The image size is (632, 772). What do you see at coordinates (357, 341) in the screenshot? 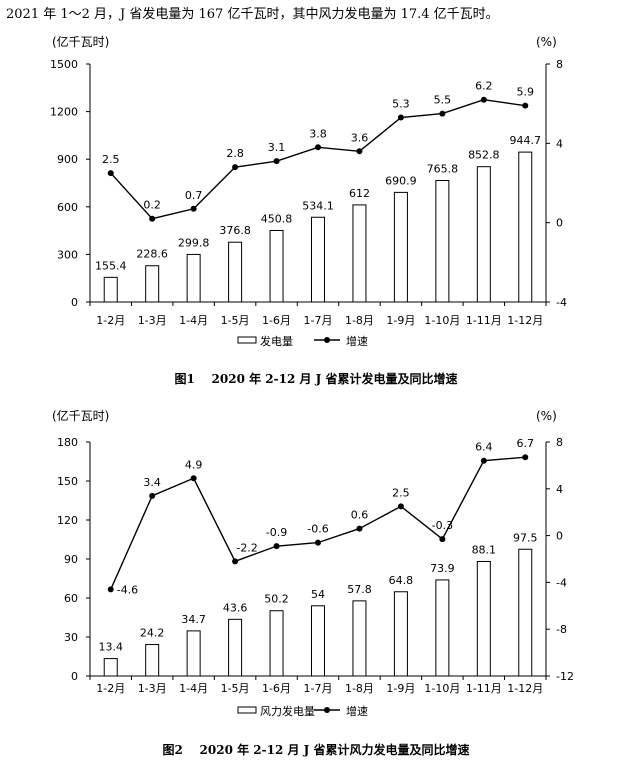
I see `legend-line-label: 增速` at bounding box center [357, 341].